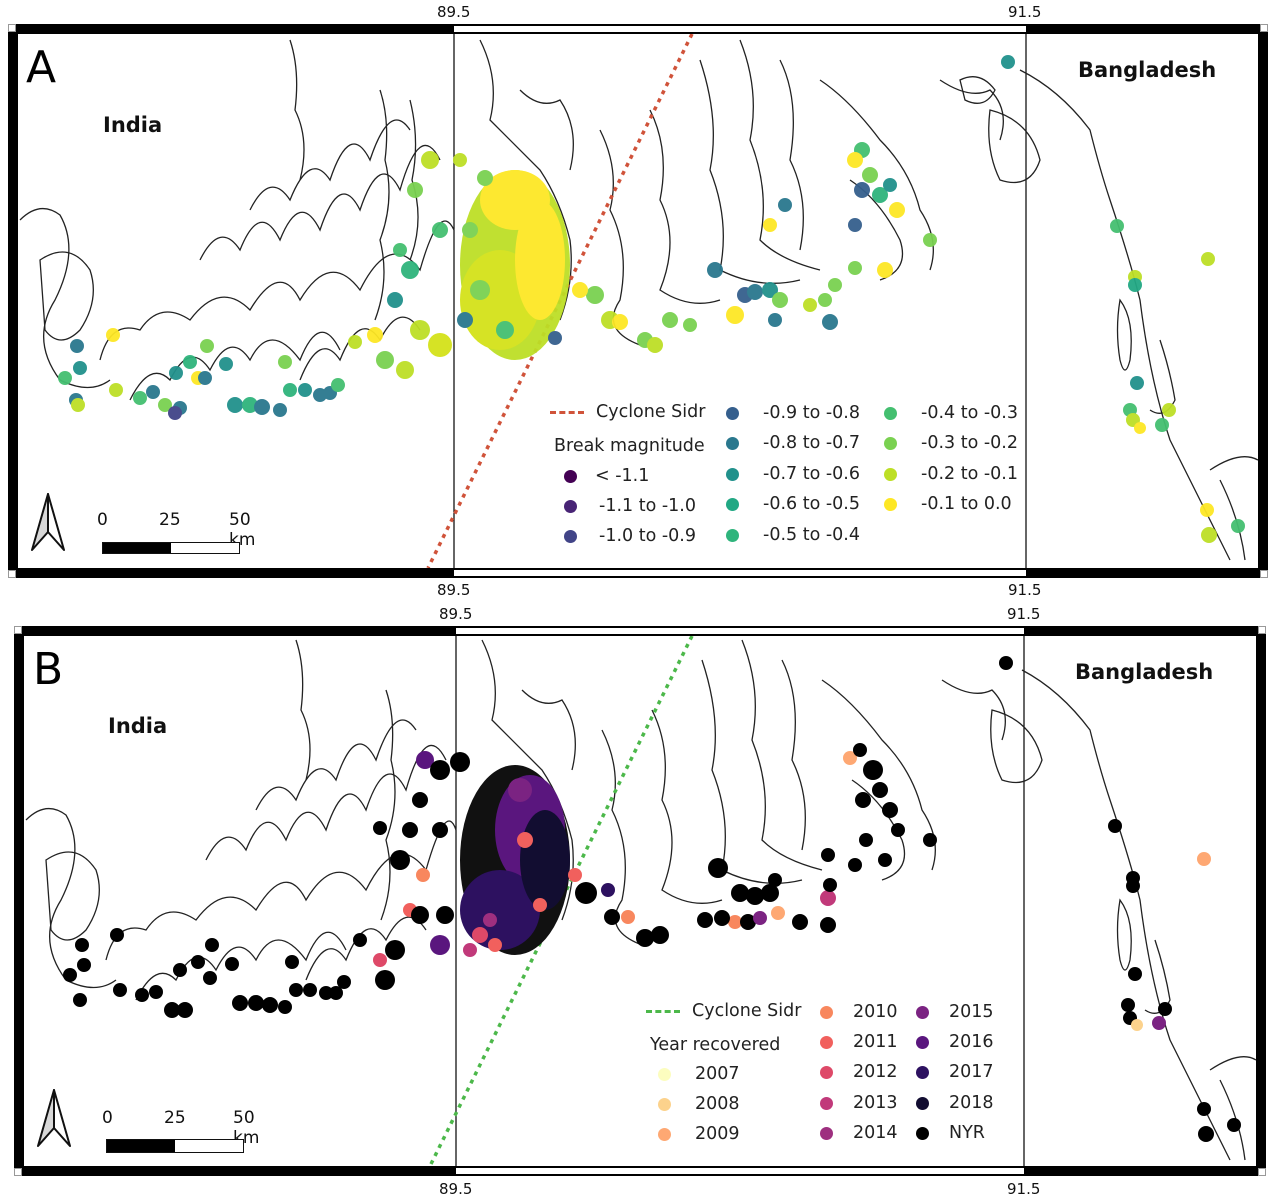  I want to click on legend-item: 2007, so click(699, 1074).